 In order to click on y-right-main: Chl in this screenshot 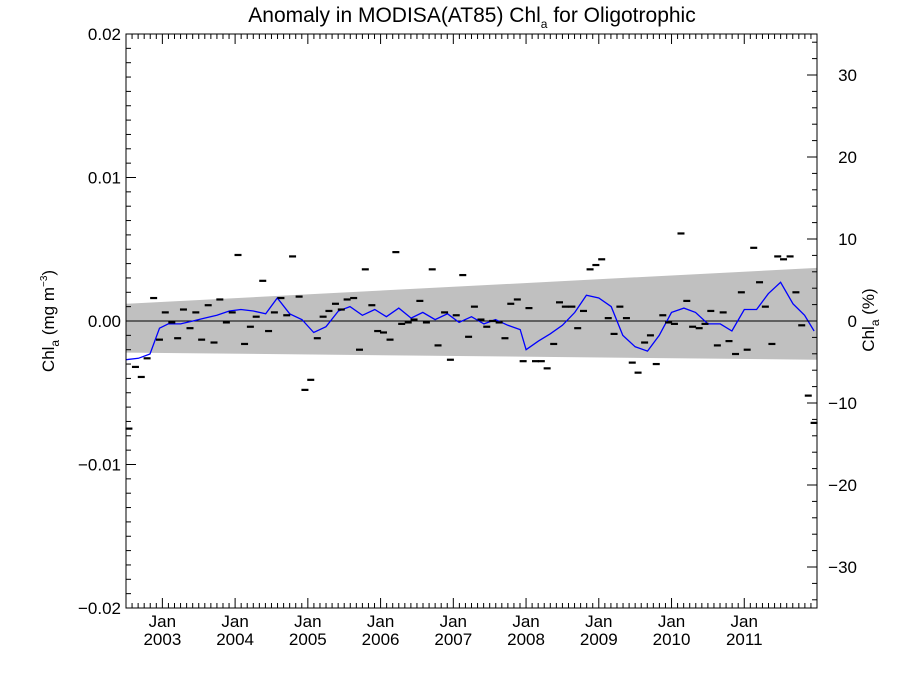, I will do `click(868, 339)`.